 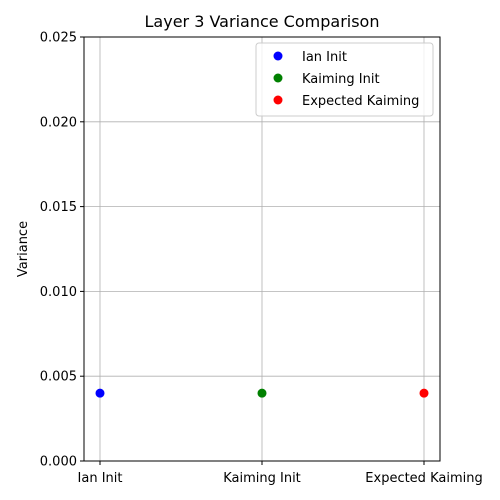 What do you see at coordinates (58, 292) in the screenshot?
I see `y-tick-label: 0.010` at bounding box center [58, 292].